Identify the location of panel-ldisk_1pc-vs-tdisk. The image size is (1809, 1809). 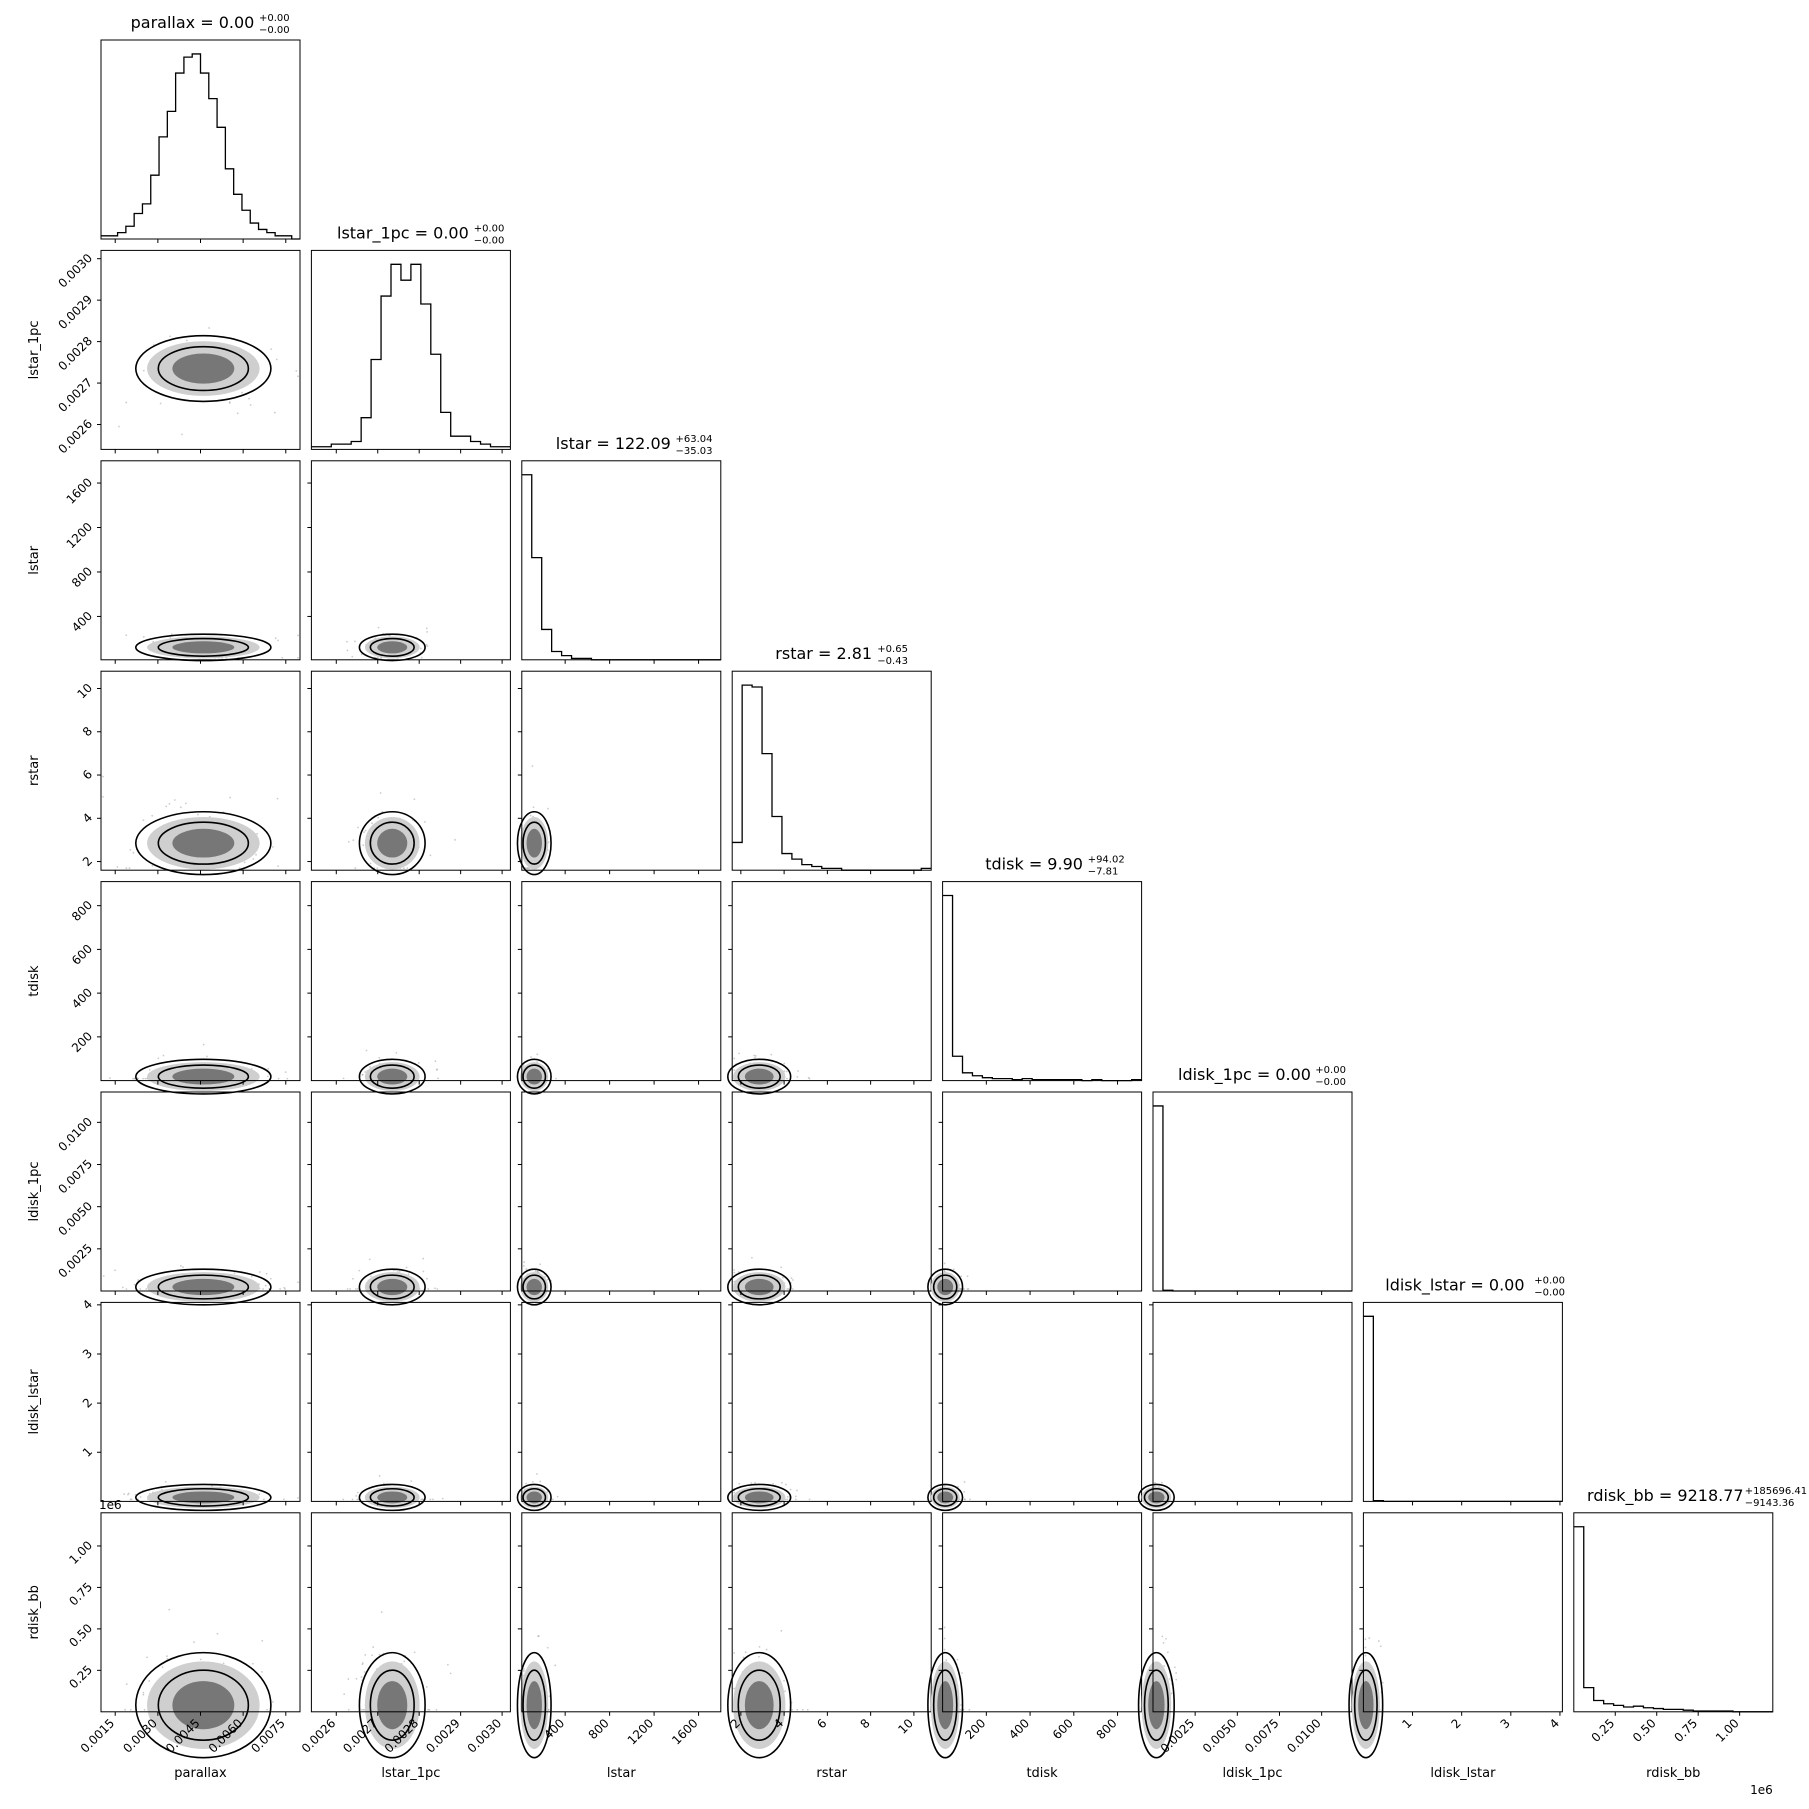
(948, 1284).